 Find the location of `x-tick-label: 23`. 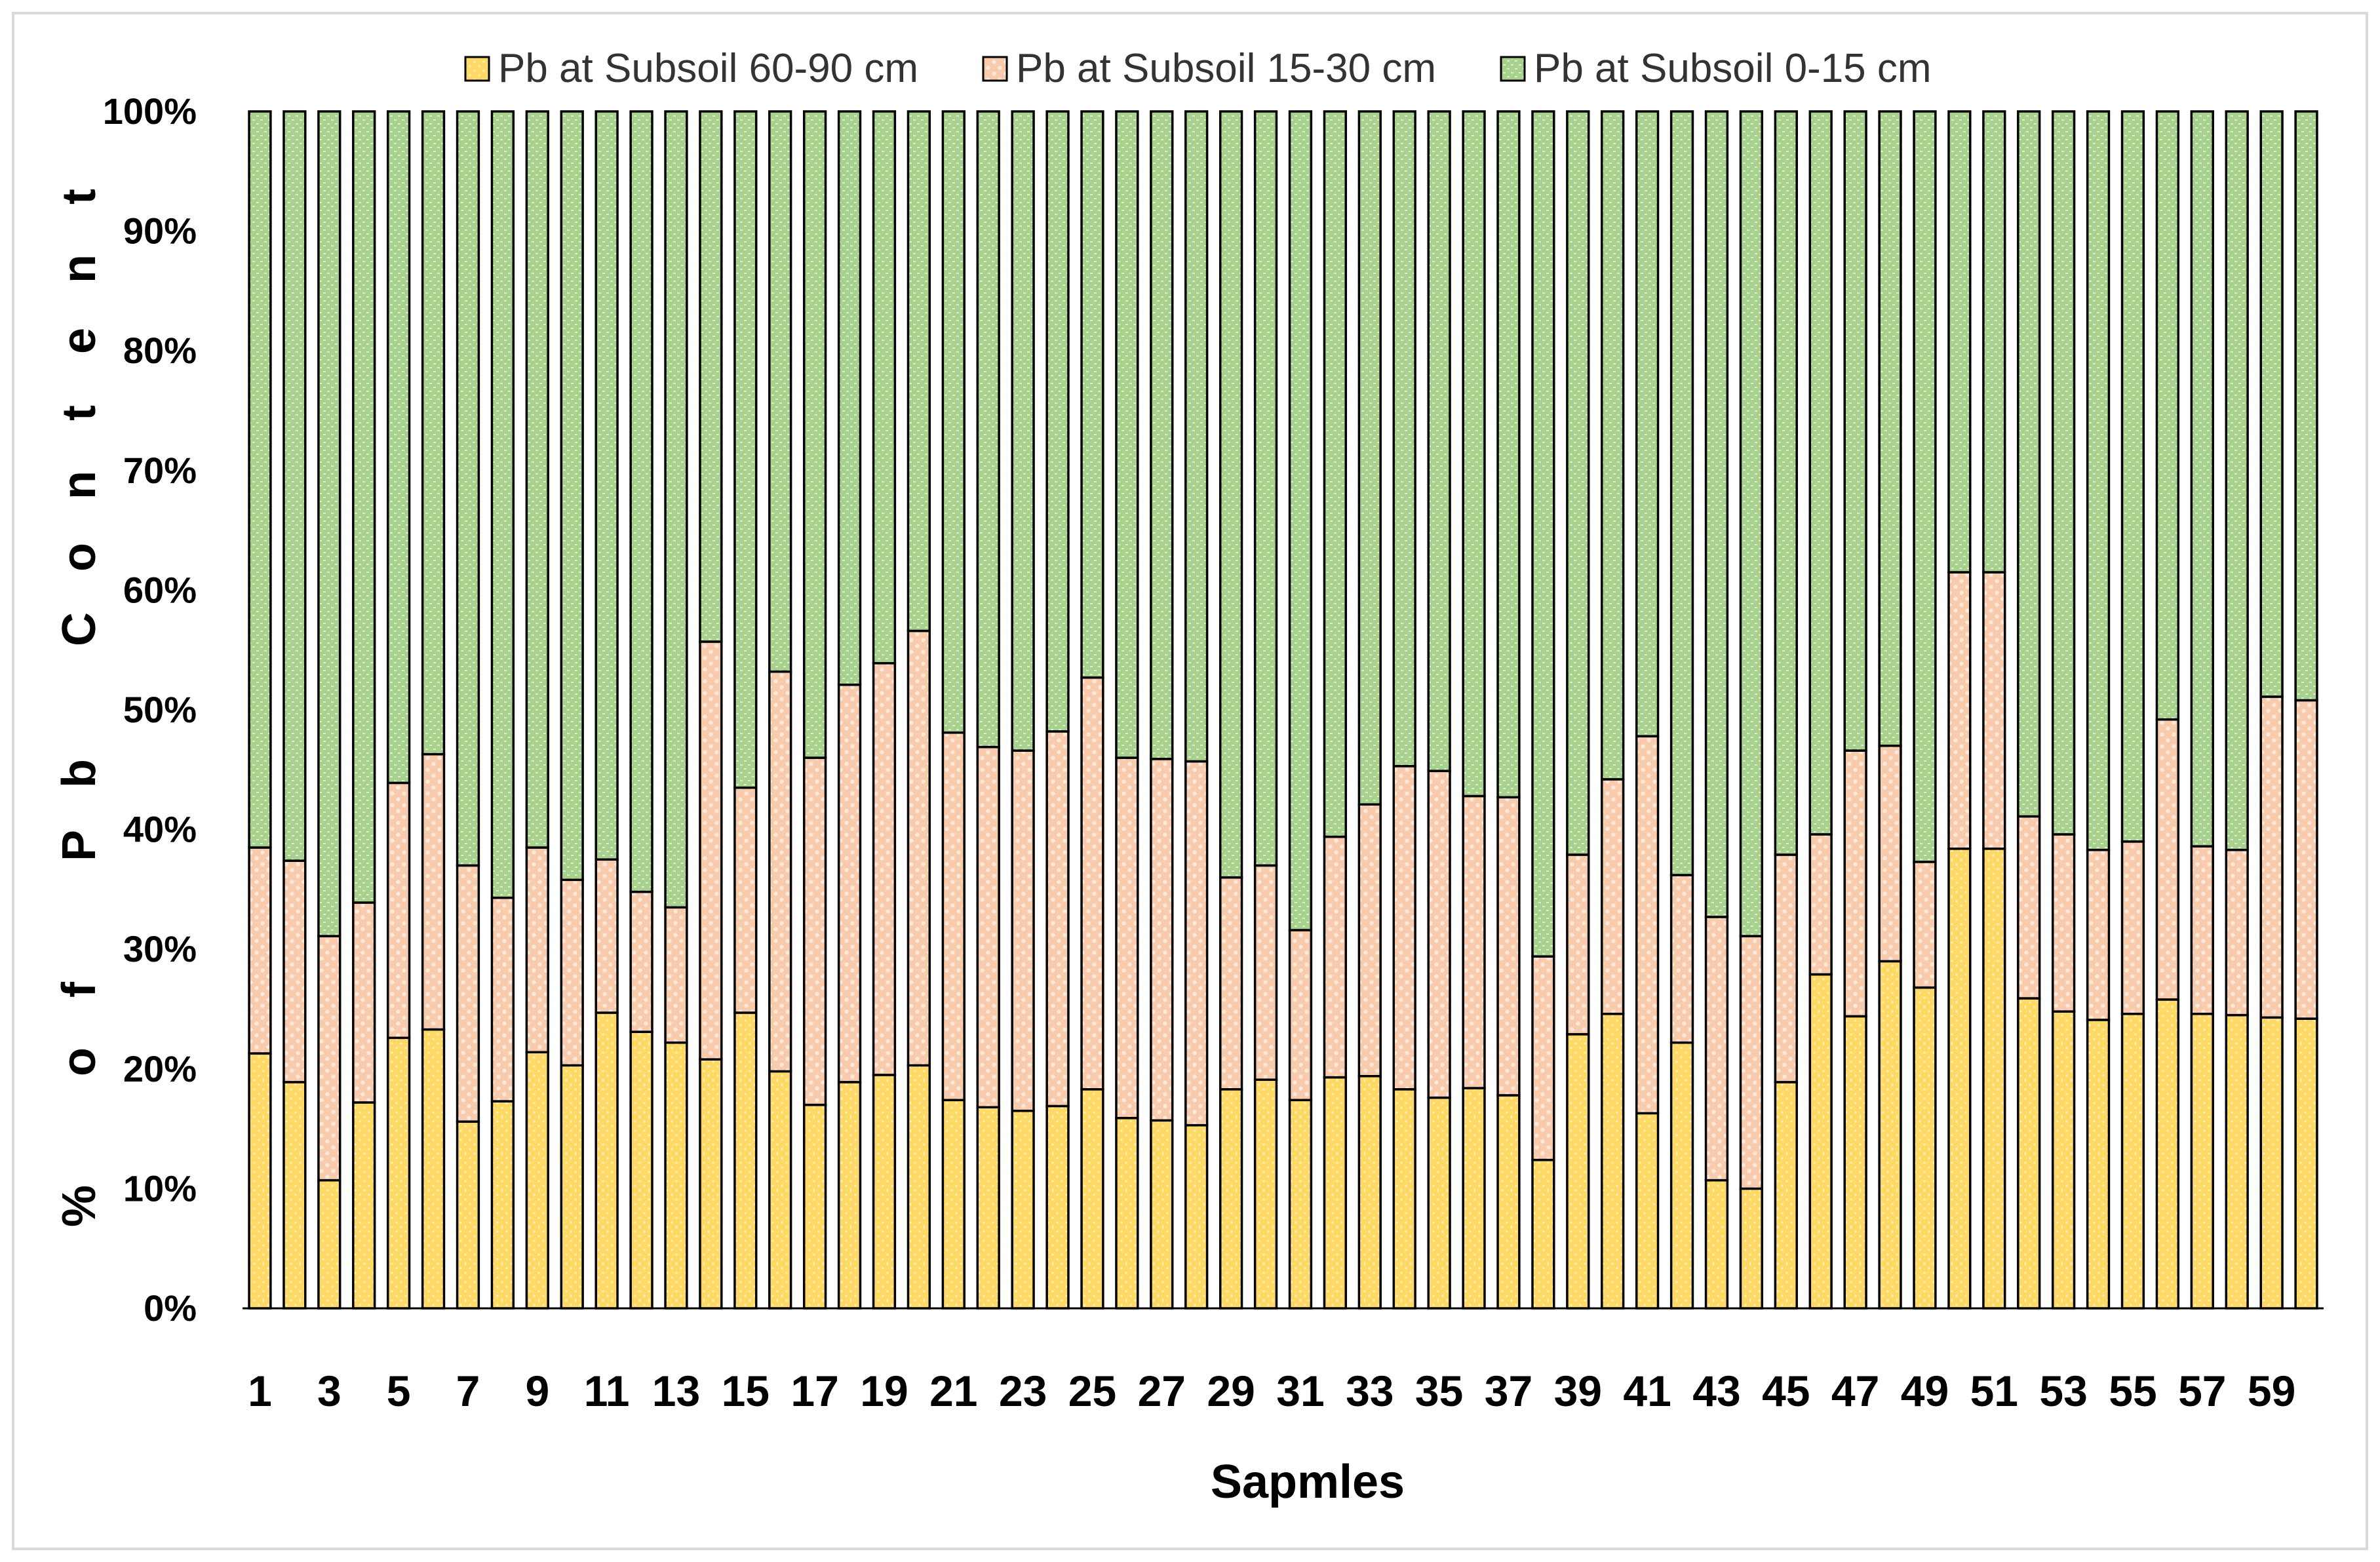

x-tick-label: 23 is located at coordinates (1023, 1391).